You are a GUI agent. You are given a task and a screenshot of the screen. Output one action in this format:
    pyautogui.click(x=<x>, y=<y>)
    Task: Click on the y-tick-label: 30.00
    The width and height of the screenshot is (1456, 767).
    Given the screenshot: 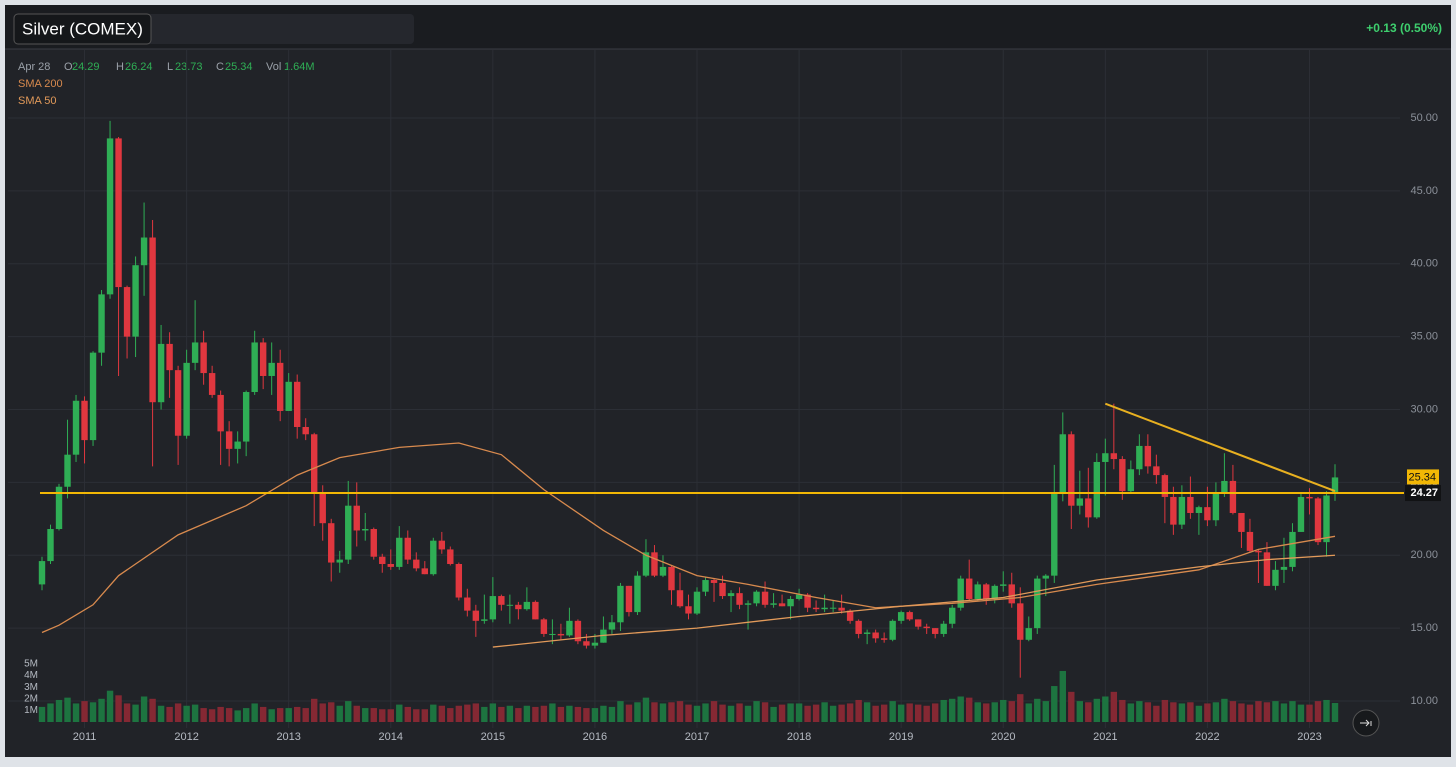 What is the action you would take?
    pyautogui.click(x=1424, y=409)
    